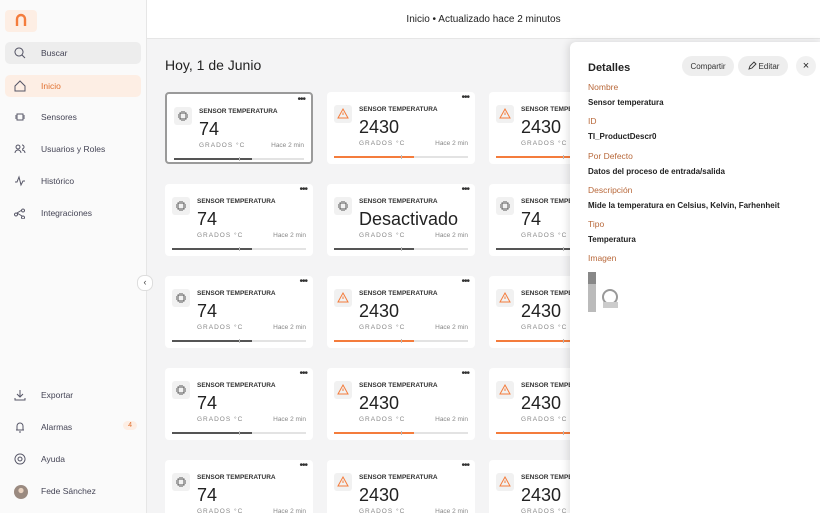 The image size is (820, 513). Describe the element at coordinates (612, 240) in the screenshot. I see `field-value: Temperatura` at that location.